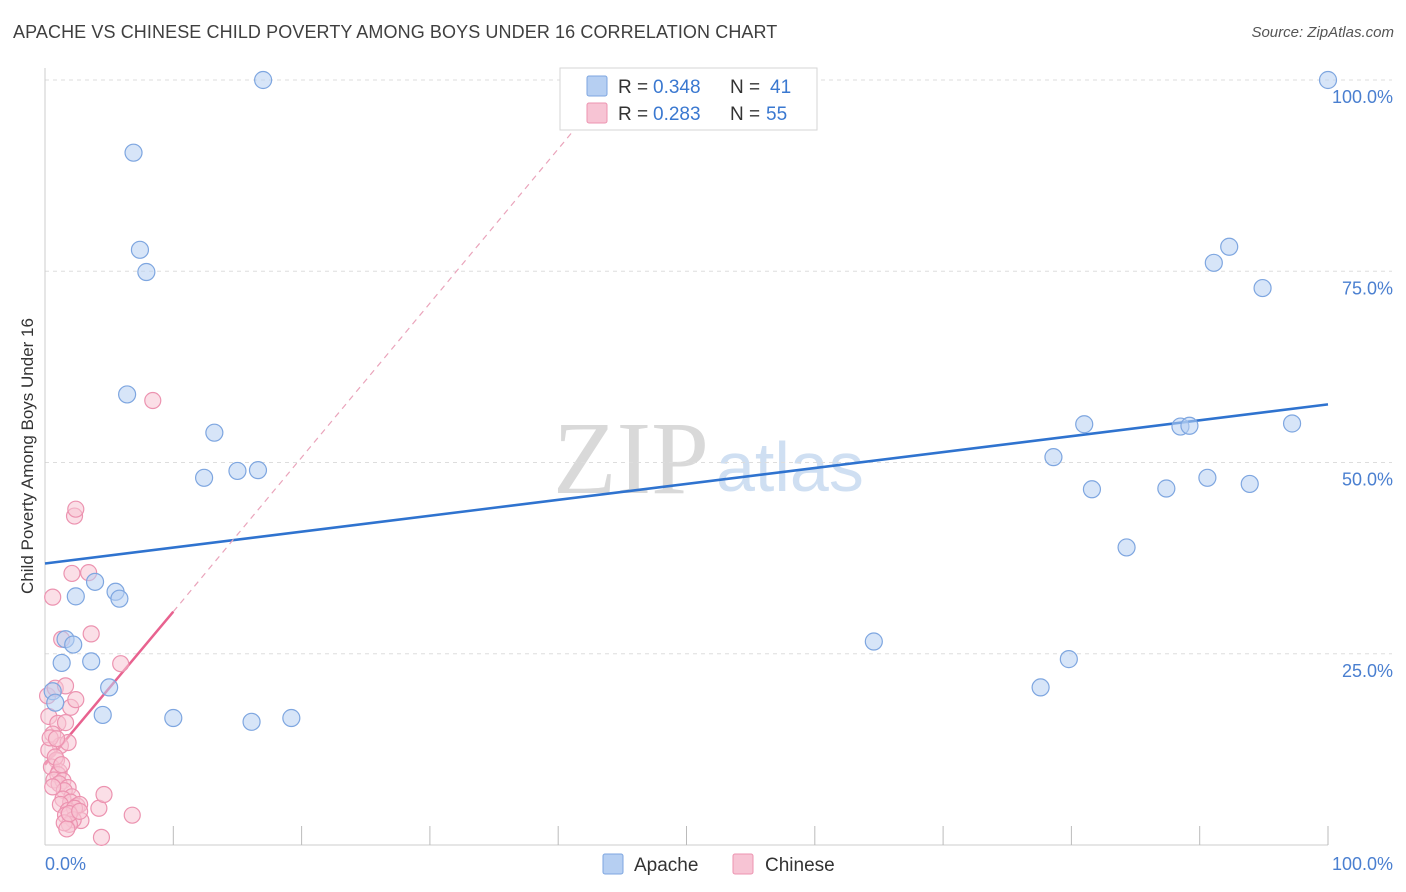  I want to click on legend-chinese-swatch, so click(597, 113).